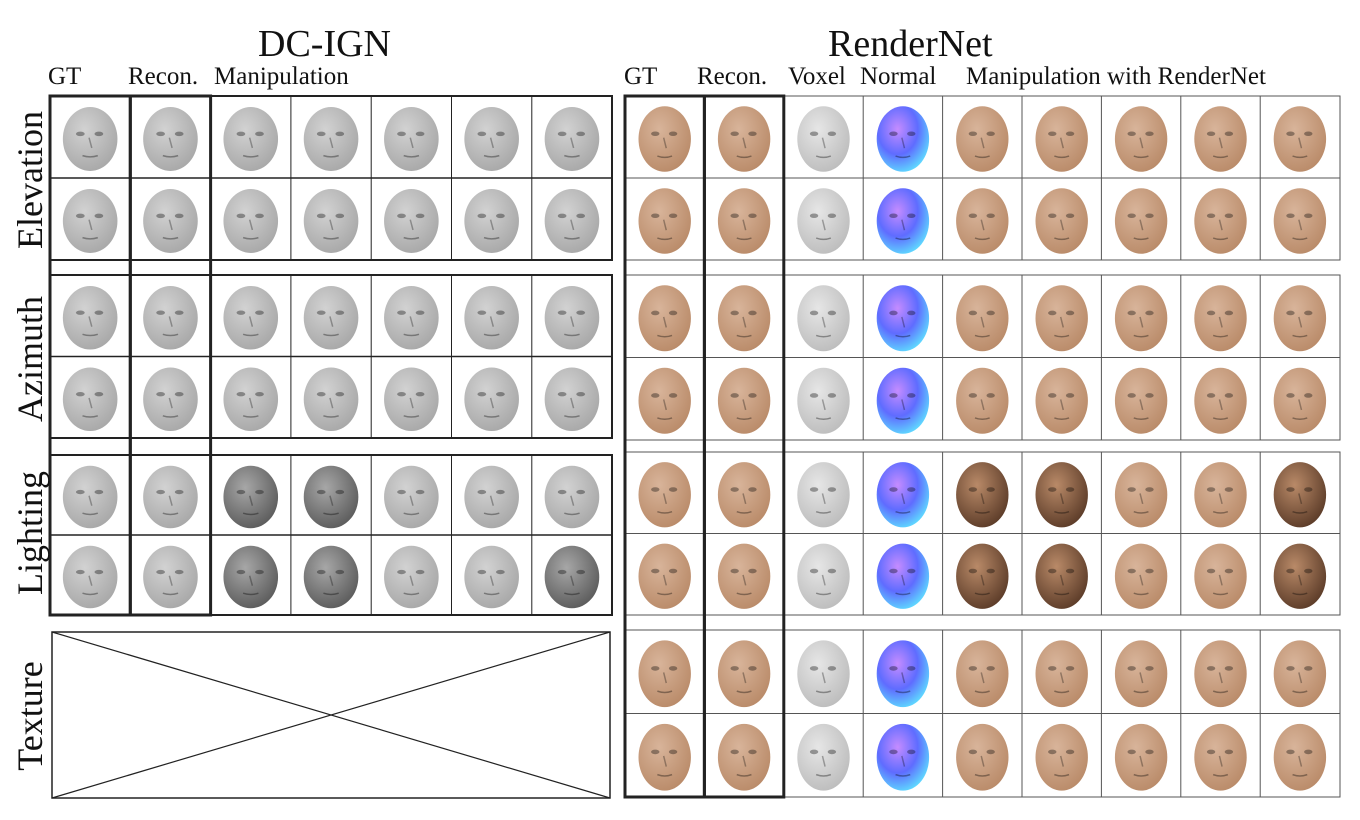 Image resolution: width=1360 pixels, height=820 pixels. Describe the element at coordinates (324, 44) in the screenshot. I see `dcign-title: DC-IGN` at that location.